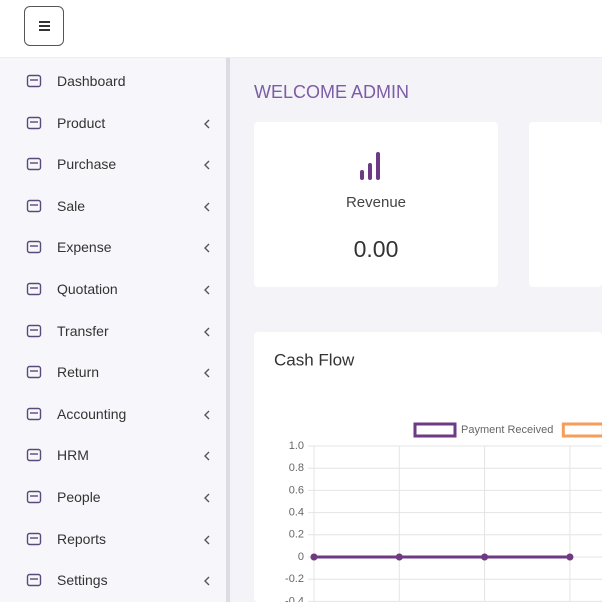 This screenshot has width=602, height=602. I want to click on menu-item: Reports, so click(113, 539).